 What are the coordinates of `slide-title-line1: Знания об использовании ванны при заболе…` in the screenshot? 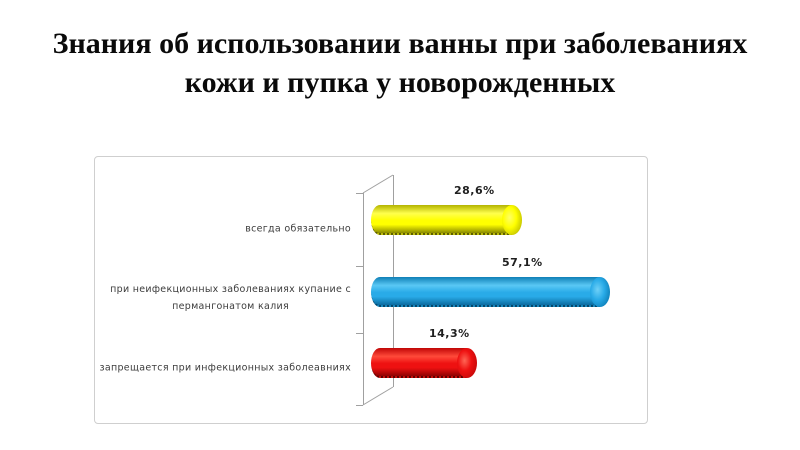 It's located at (400, 43).